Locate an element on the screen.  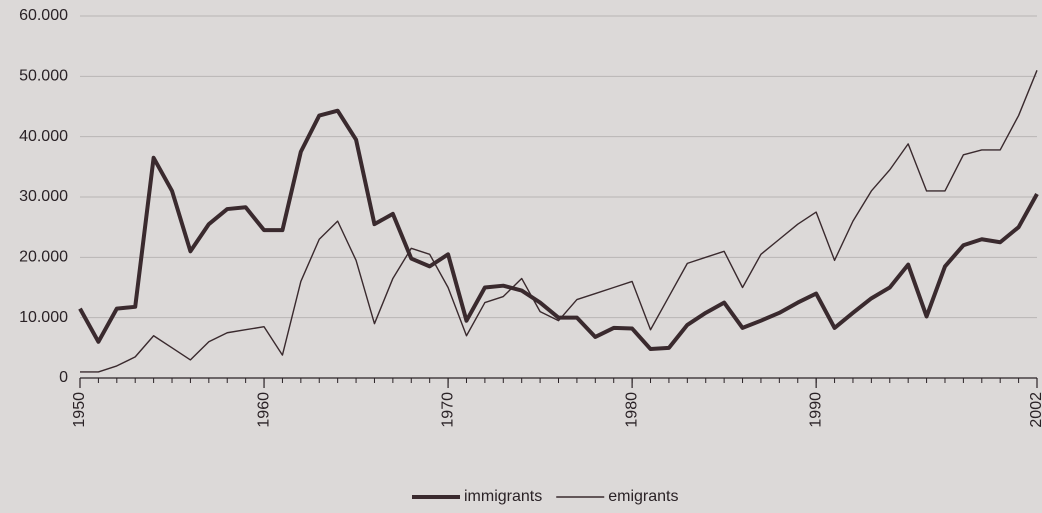
y-tick-label: 10.000 is located at coordinates (43, 317).